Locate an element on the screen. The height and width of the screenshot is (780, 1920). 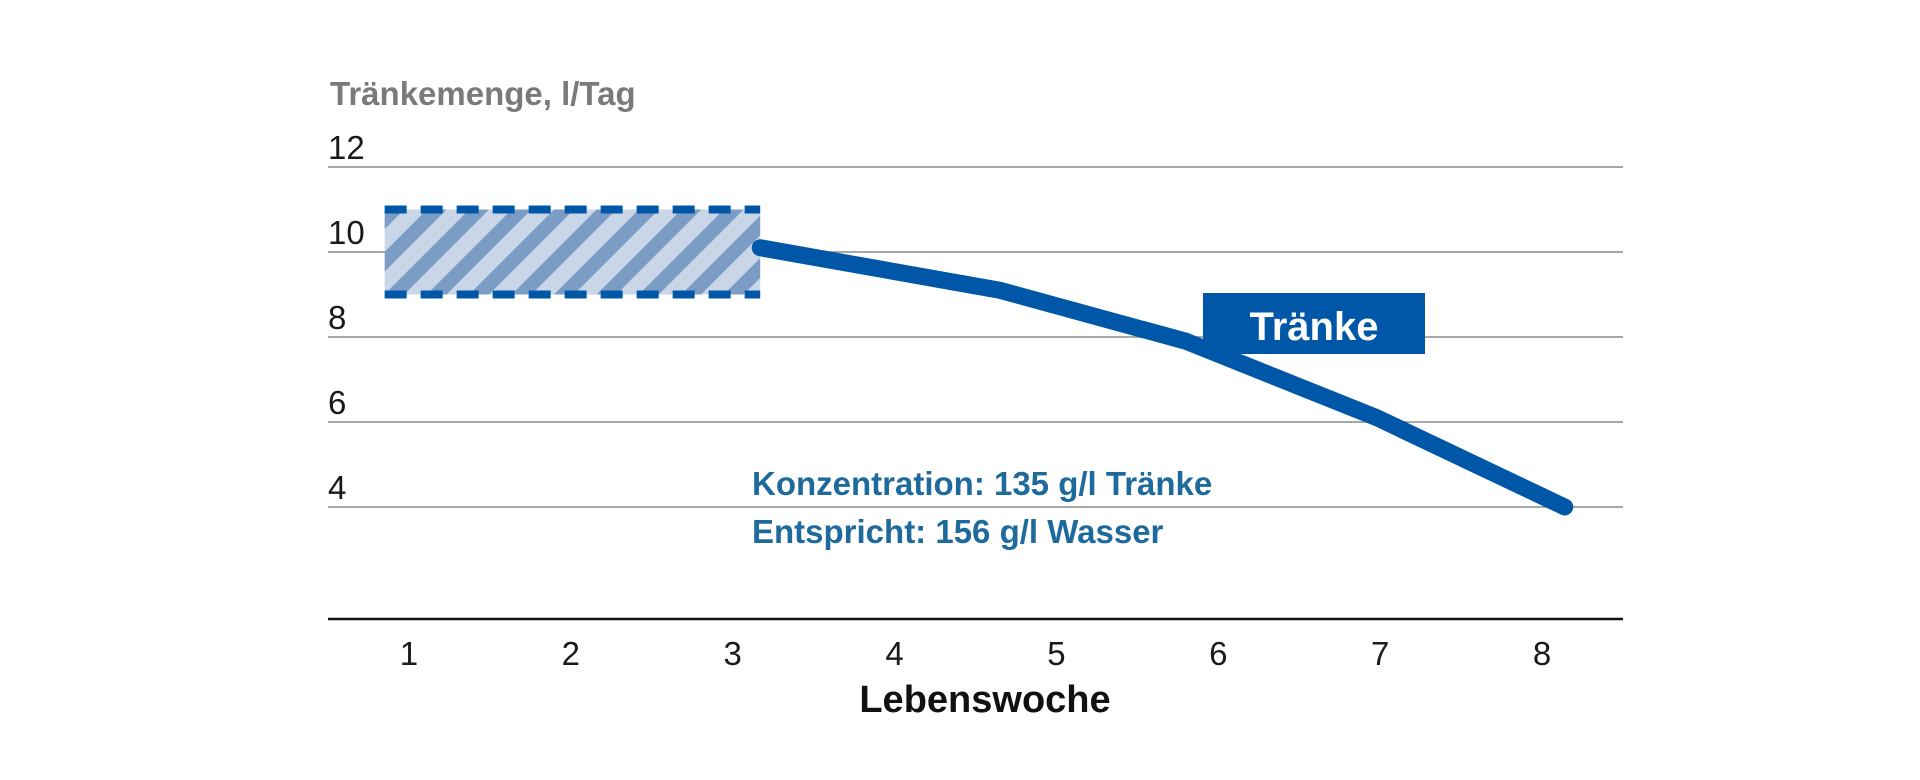
legend: Tränke is located at coordinates (1314, 323).